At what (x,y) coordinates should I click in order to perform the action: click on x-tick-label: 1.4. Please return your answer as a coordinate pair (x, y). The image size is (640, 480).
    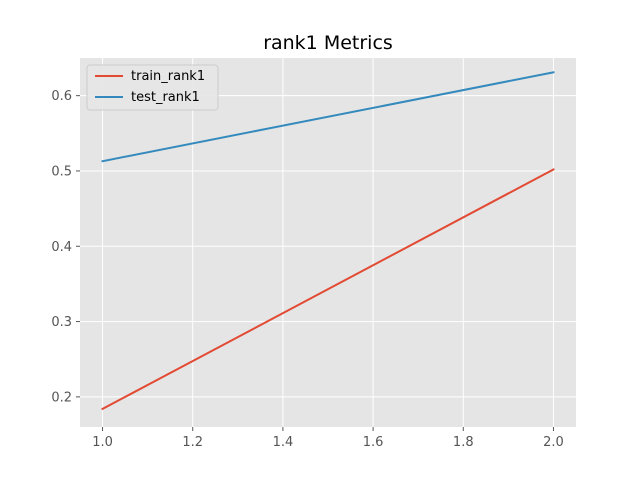
    Looking at the image, I should click on (283, 442).